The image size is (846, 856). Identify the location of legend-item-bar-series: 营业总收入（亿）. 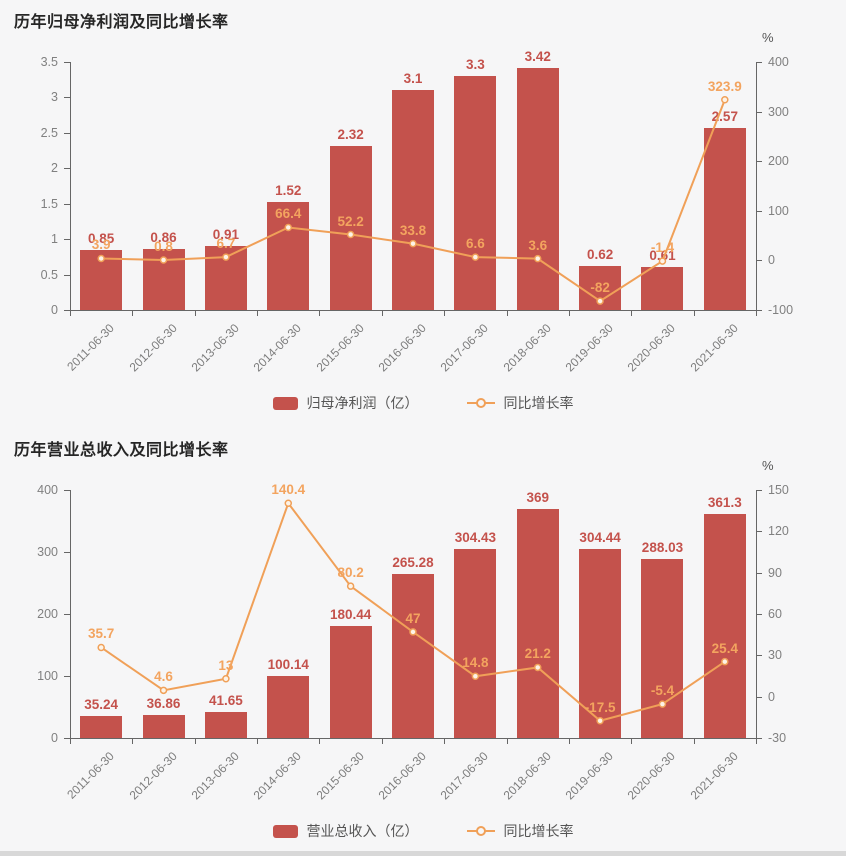
(345, 831).